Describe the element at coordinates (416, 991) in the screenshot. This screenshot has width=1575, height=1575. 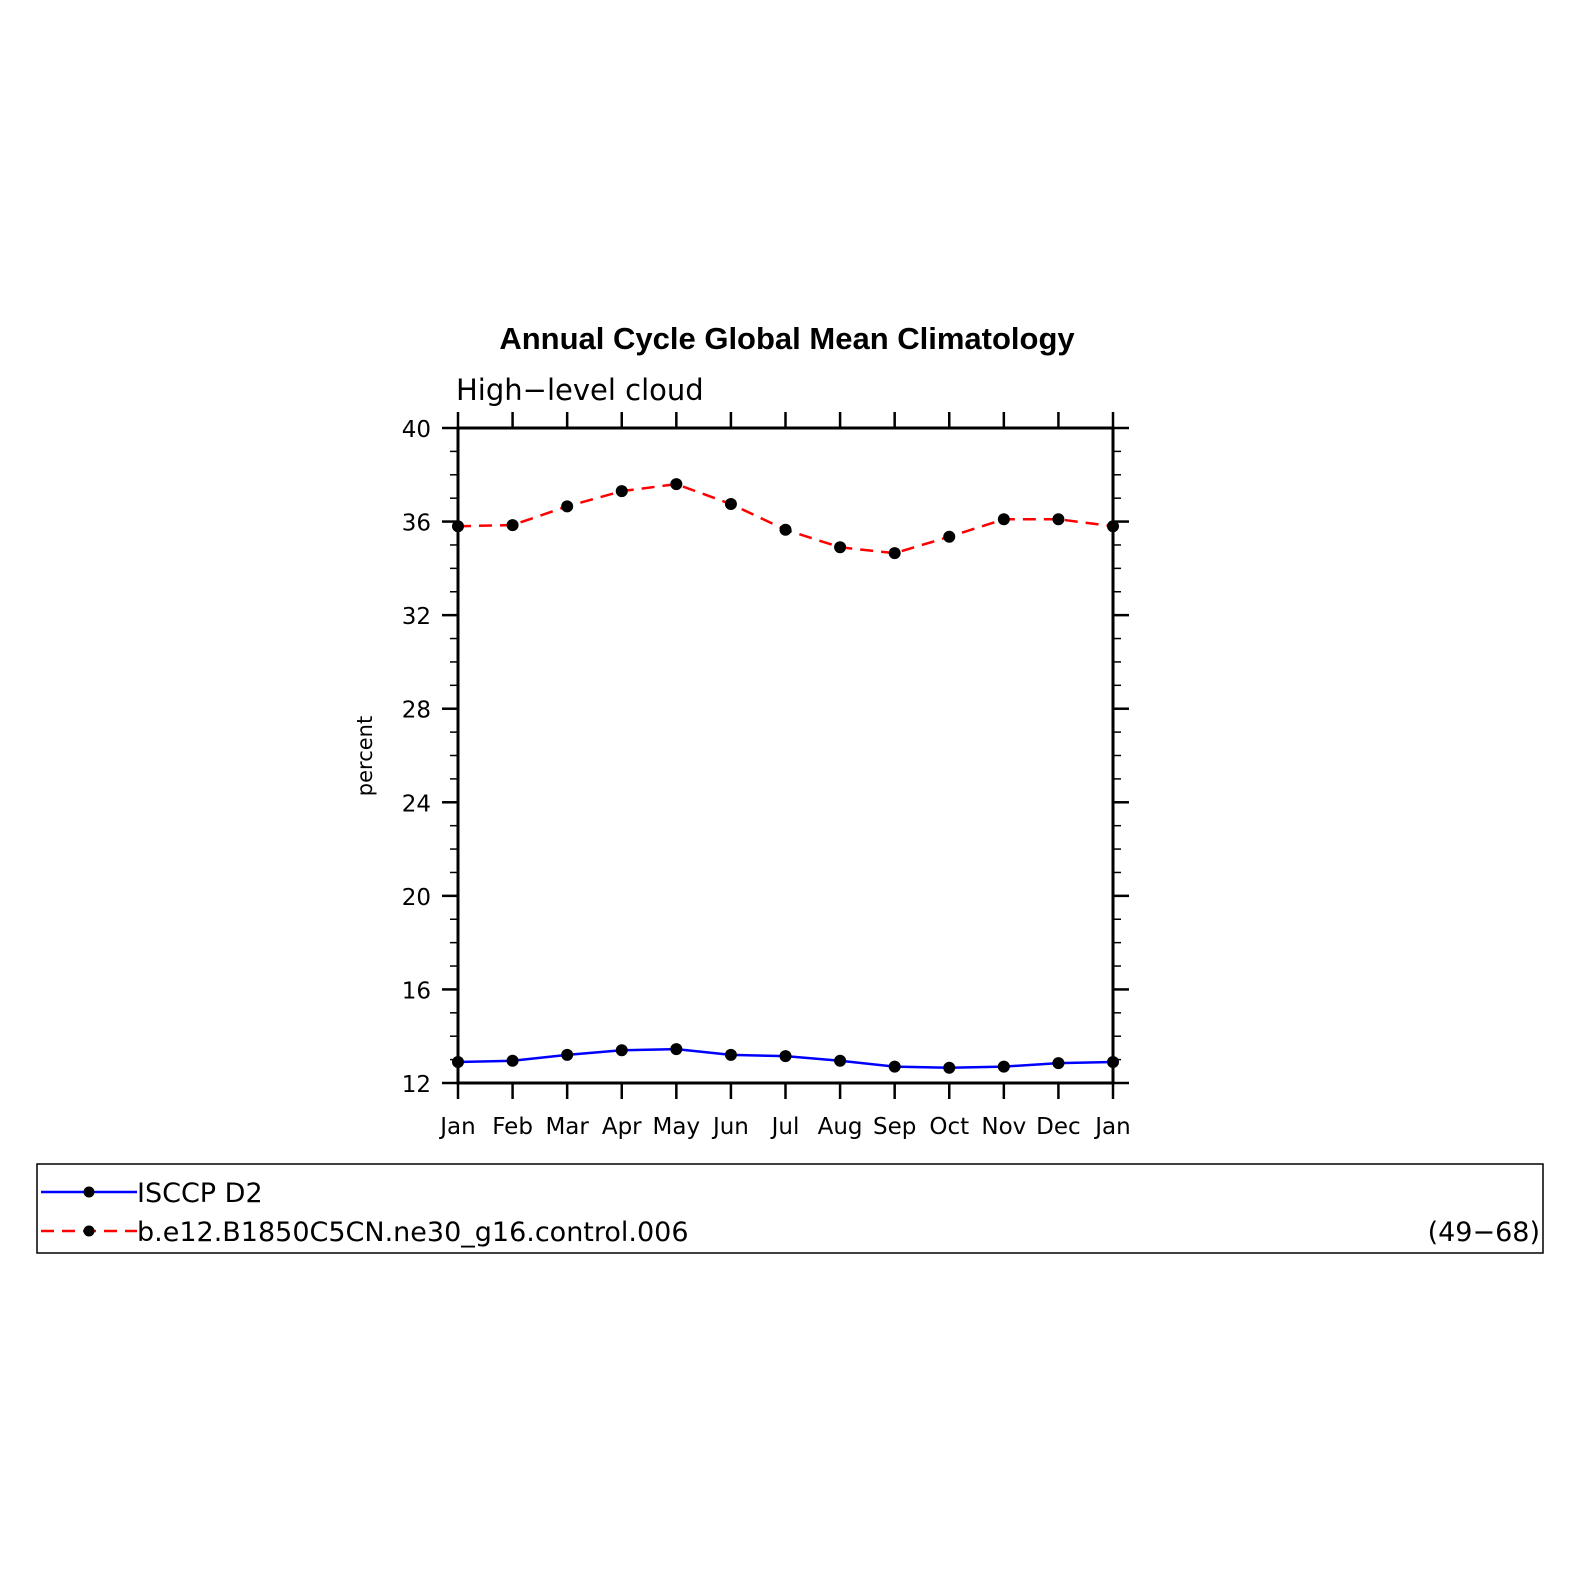
I see `y-tick-label: 16` at that location.